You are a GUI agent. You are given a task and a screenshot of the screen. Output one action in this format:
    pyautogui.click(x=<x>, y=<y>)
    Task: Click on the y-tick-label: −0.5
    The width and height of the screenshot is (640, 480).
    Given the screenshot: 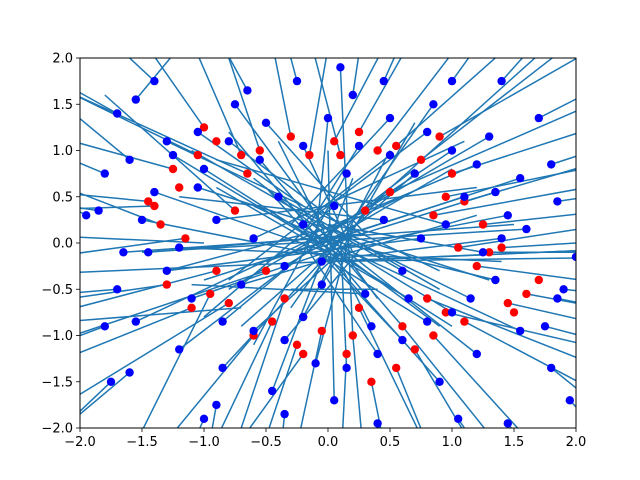 What is the action you would take?
    pyautogui.click(x=57, y=290)
    